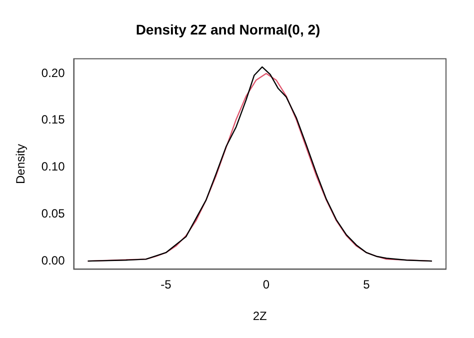 This screenshot has width=474, height=338. Describe the element at coordinates (266, 285) in the screenshot. I see `x-tick-label: 0` at that location.